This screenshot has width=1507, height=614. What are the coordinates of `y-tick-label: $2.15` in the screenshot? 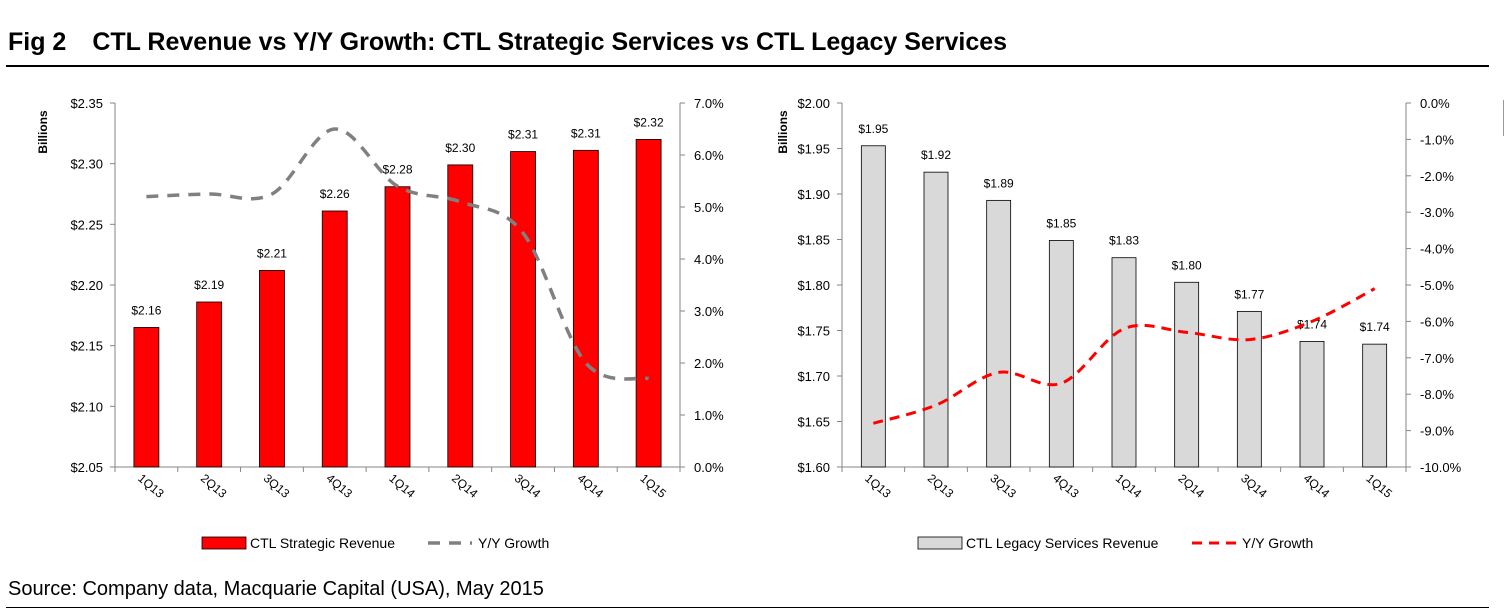 It's located at (86, 346).